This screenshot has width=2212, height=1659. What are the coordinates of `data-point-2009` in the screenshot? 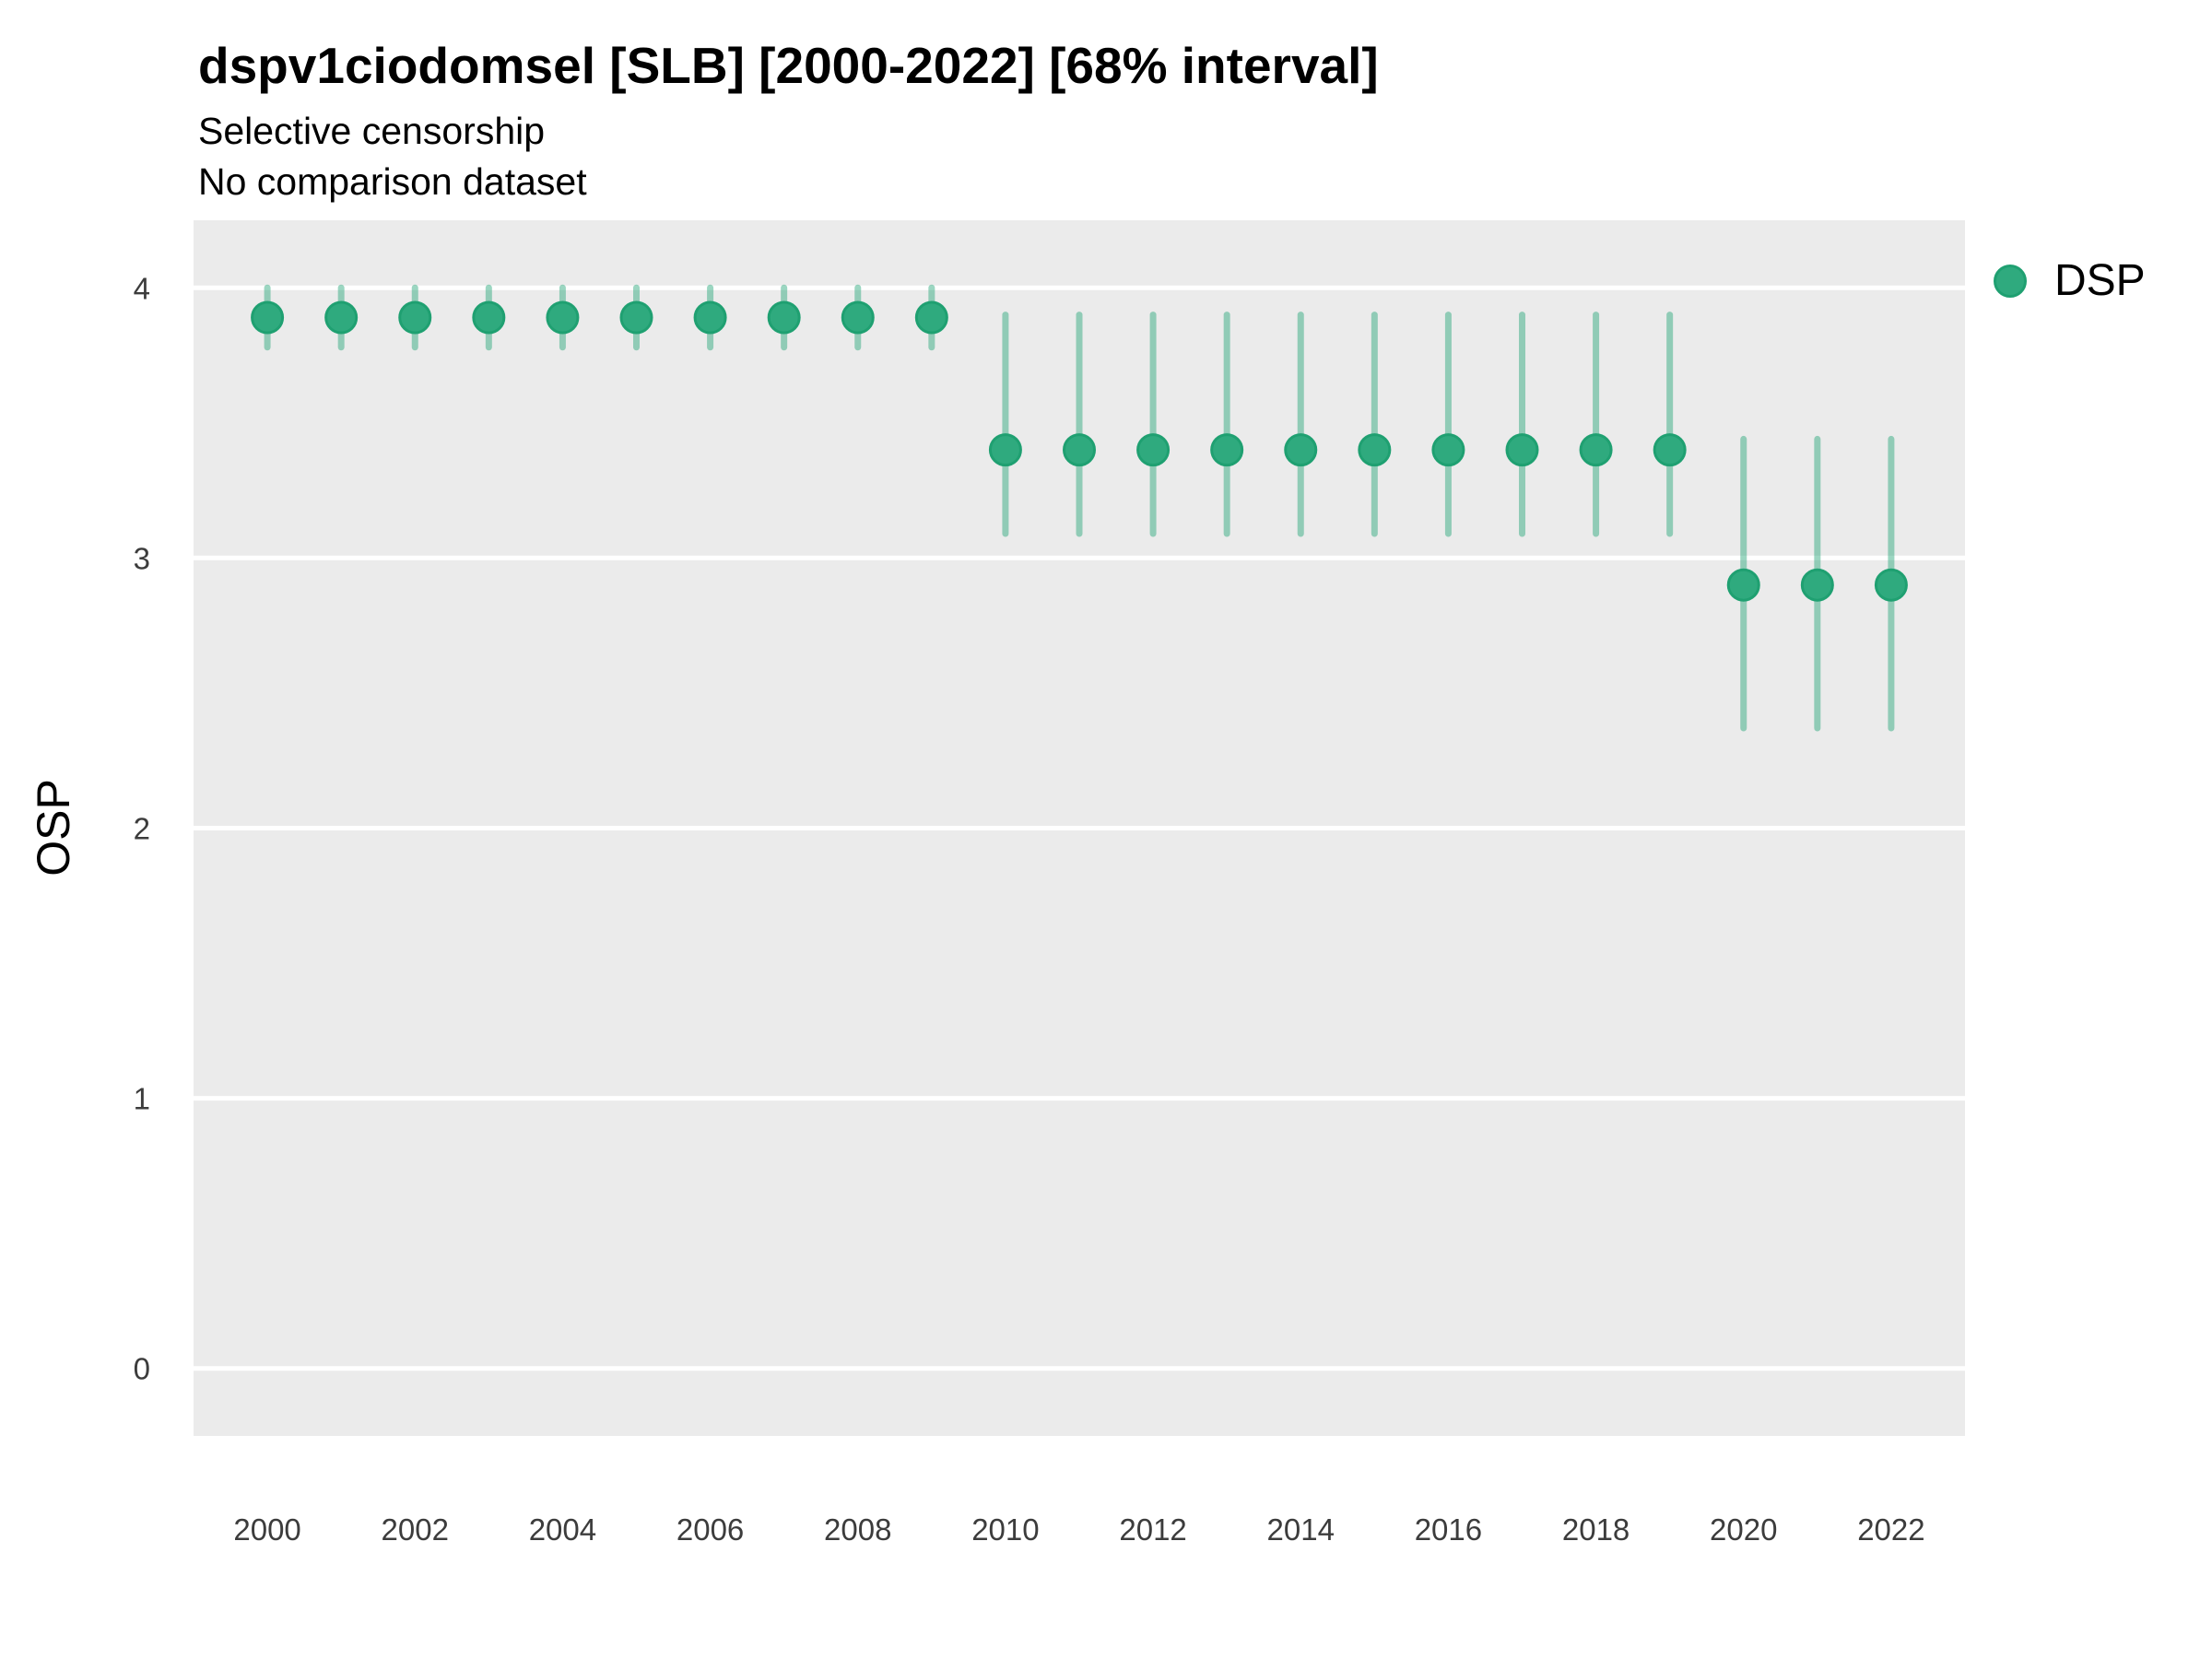 It's located at (931, 317).